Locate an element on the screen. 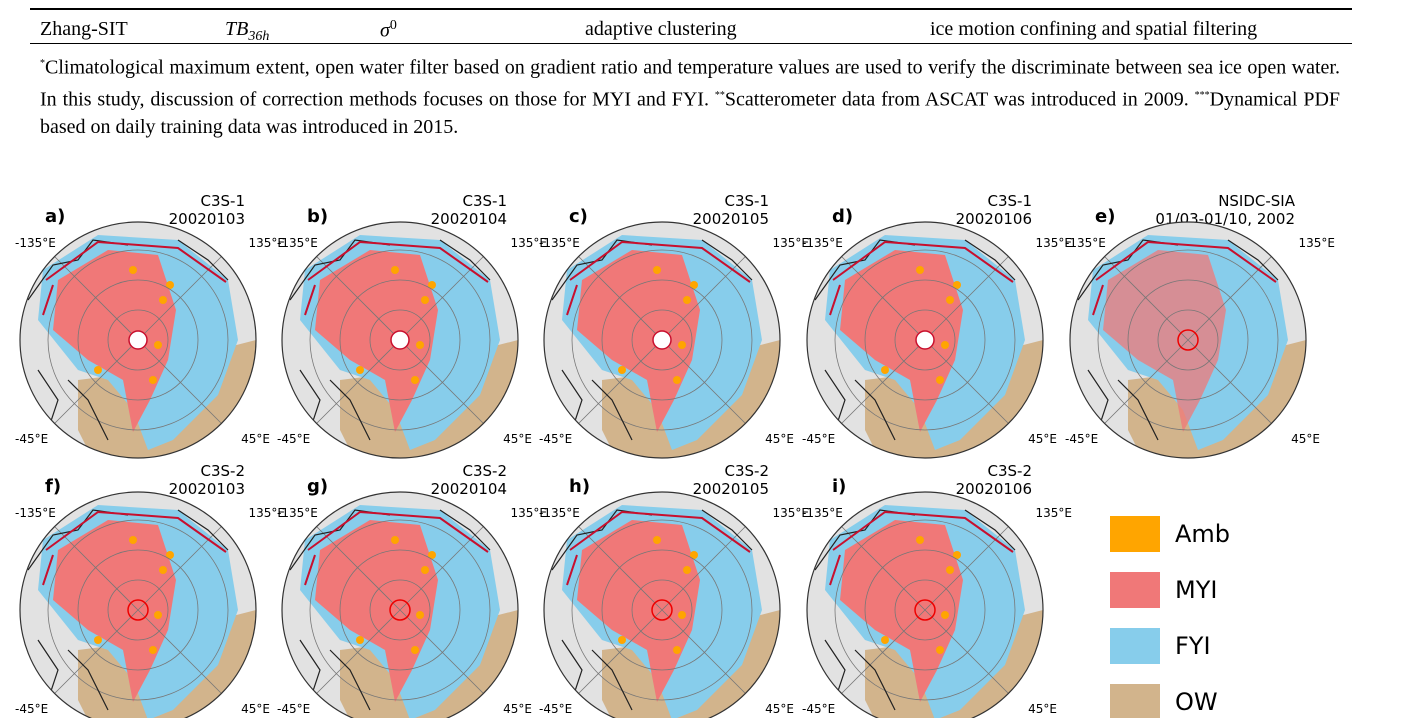 This screenshot has height=718, width=1402. panel-date: 20020105 is located at coordinates (731, 489).